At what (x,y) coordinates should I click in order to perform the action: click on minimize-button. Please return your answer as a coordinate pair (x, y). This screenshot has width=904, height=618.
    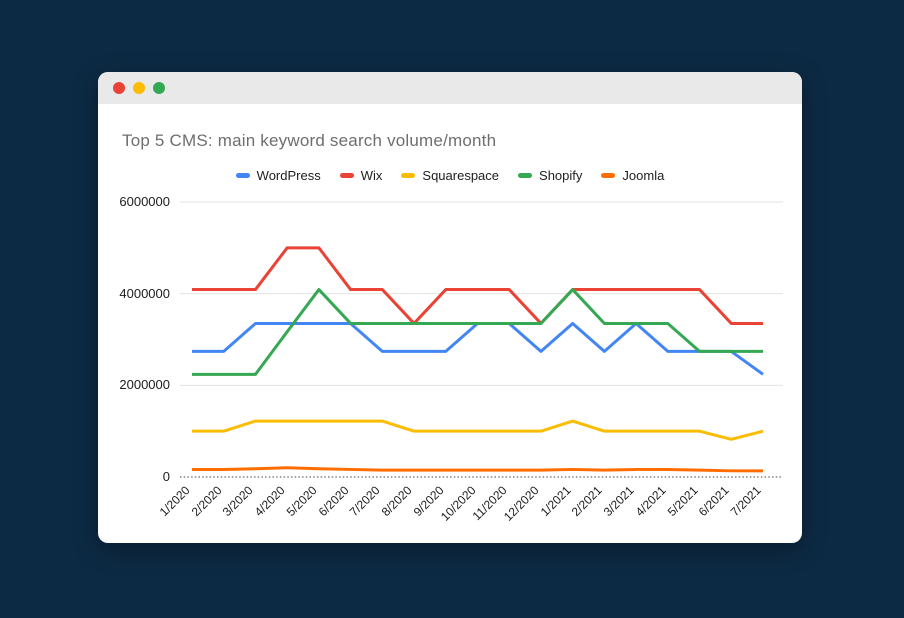
    Looking at the image, I should click on (139, 88).